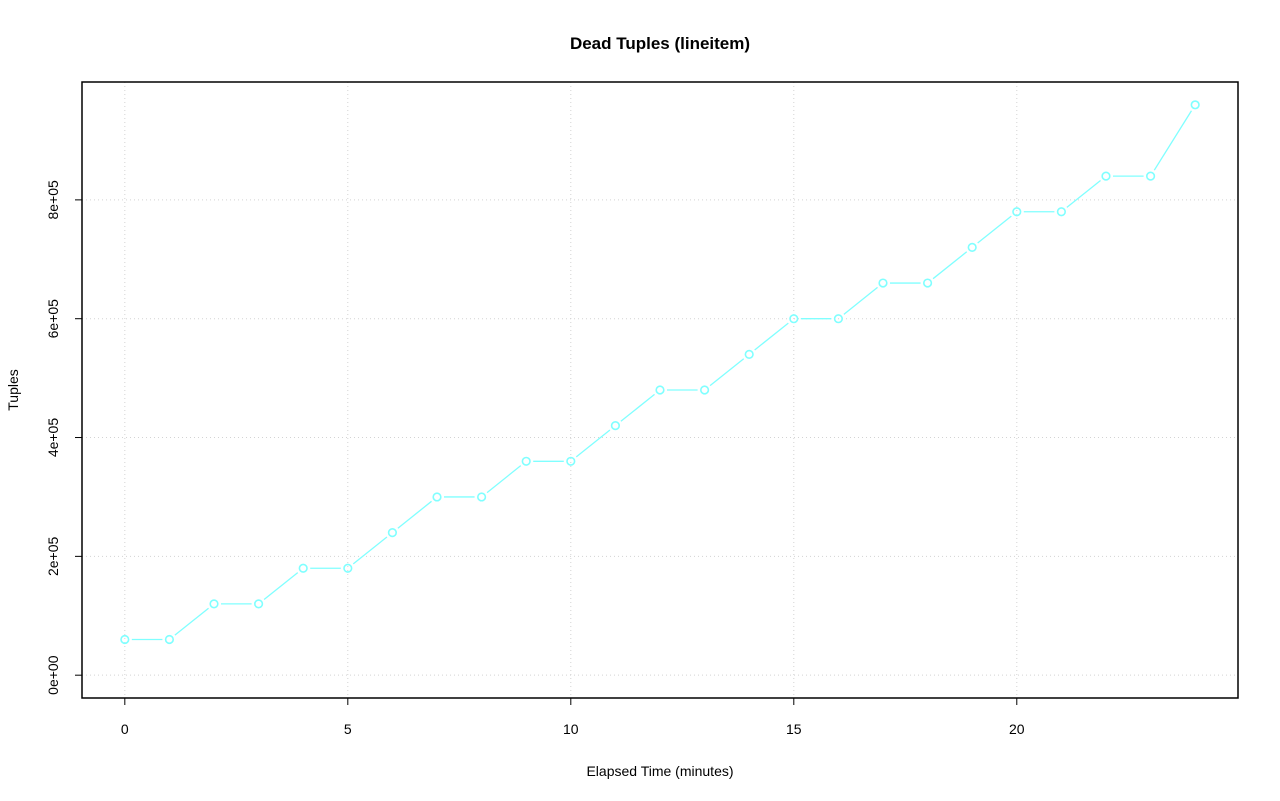 The image size is (1280, 801). What do you see at coordinates (348, 729) in the screenshot?
I see `x-tick-label: 5` at bounding box center [348, 729].